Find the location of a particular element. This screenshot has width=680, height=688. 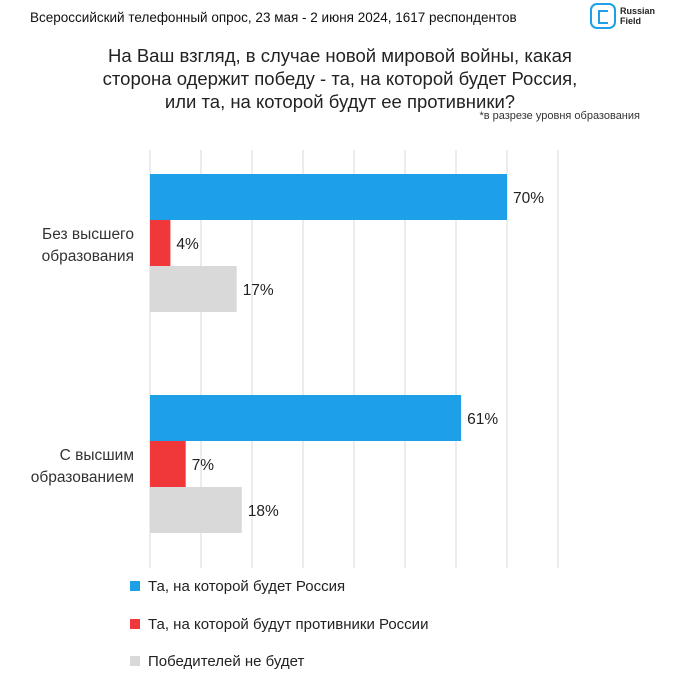

logo-icon is located at coordinates (603, 16).